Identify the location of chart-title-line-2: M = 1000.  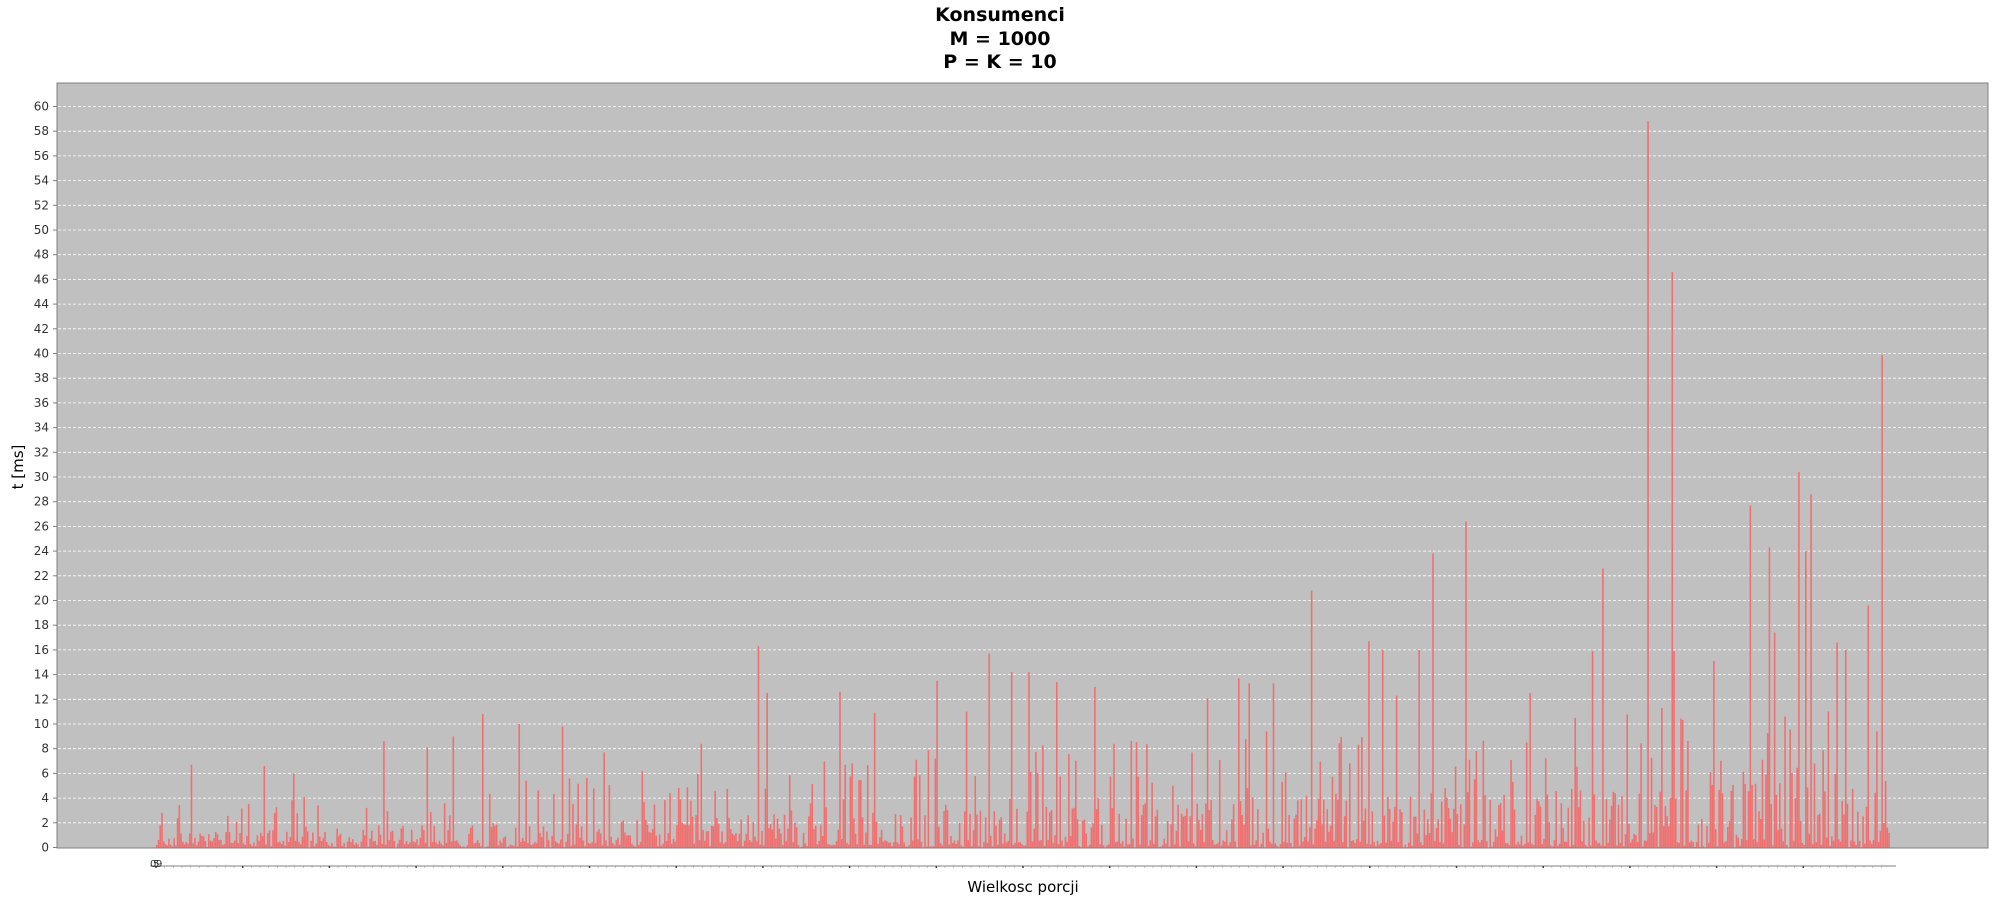
(1000, 39).